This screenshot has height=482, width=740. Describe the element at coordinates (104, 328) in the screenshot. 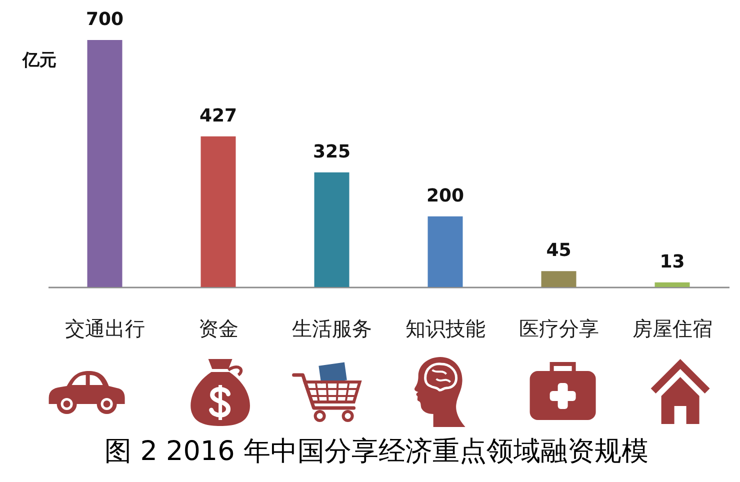

I see `x-tick-label: 交通出行` at that location.